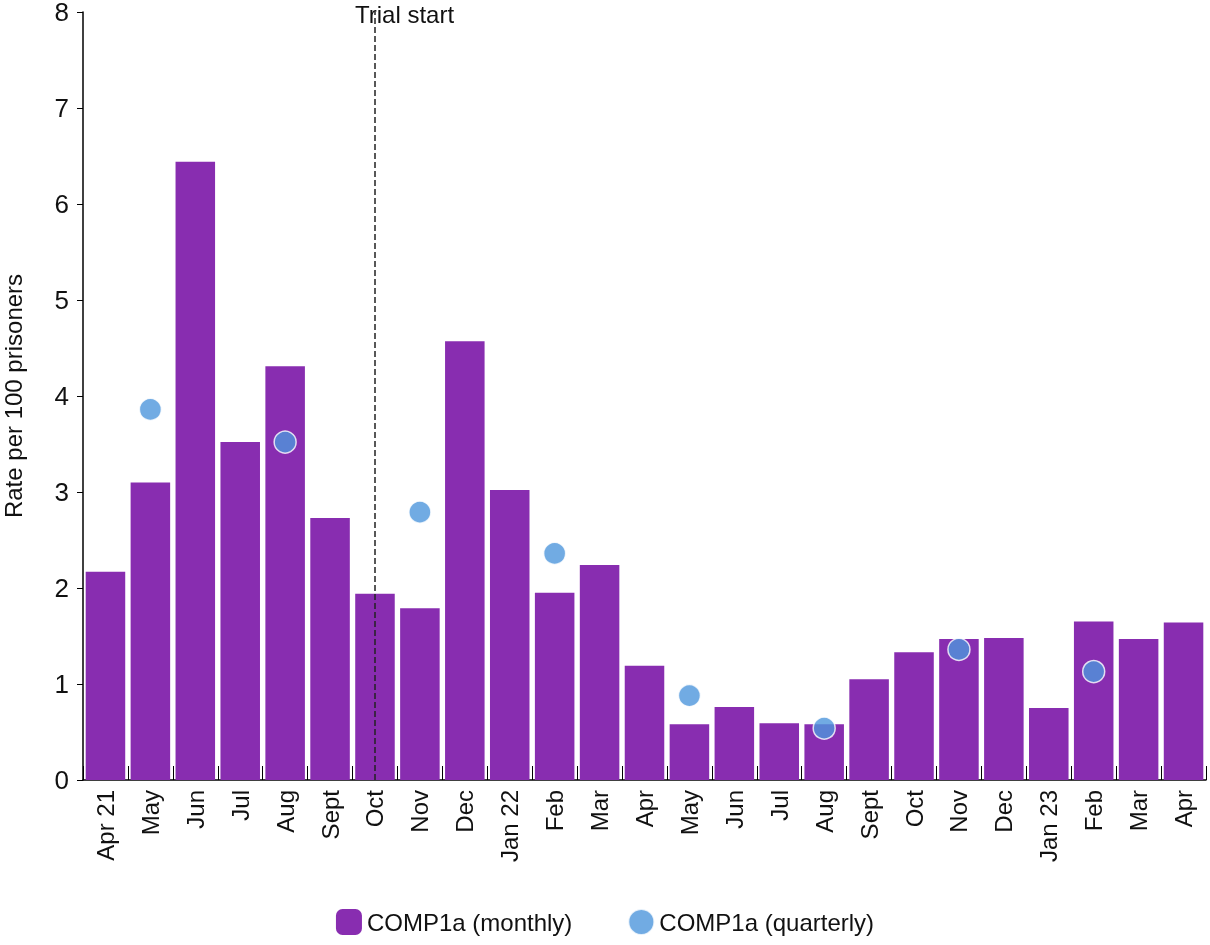  Describe the element at coordinates (61, 588) in the screenshot. I see `y-tick-label: 2` at that location.